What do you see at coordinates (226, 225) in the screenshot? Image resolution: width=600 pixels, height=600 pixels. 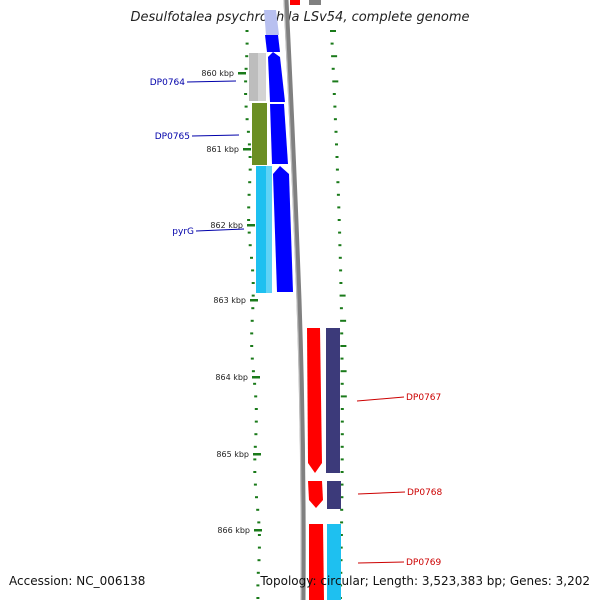 I see `tick-label: 862 kbp` at bounding box center [226, 225].